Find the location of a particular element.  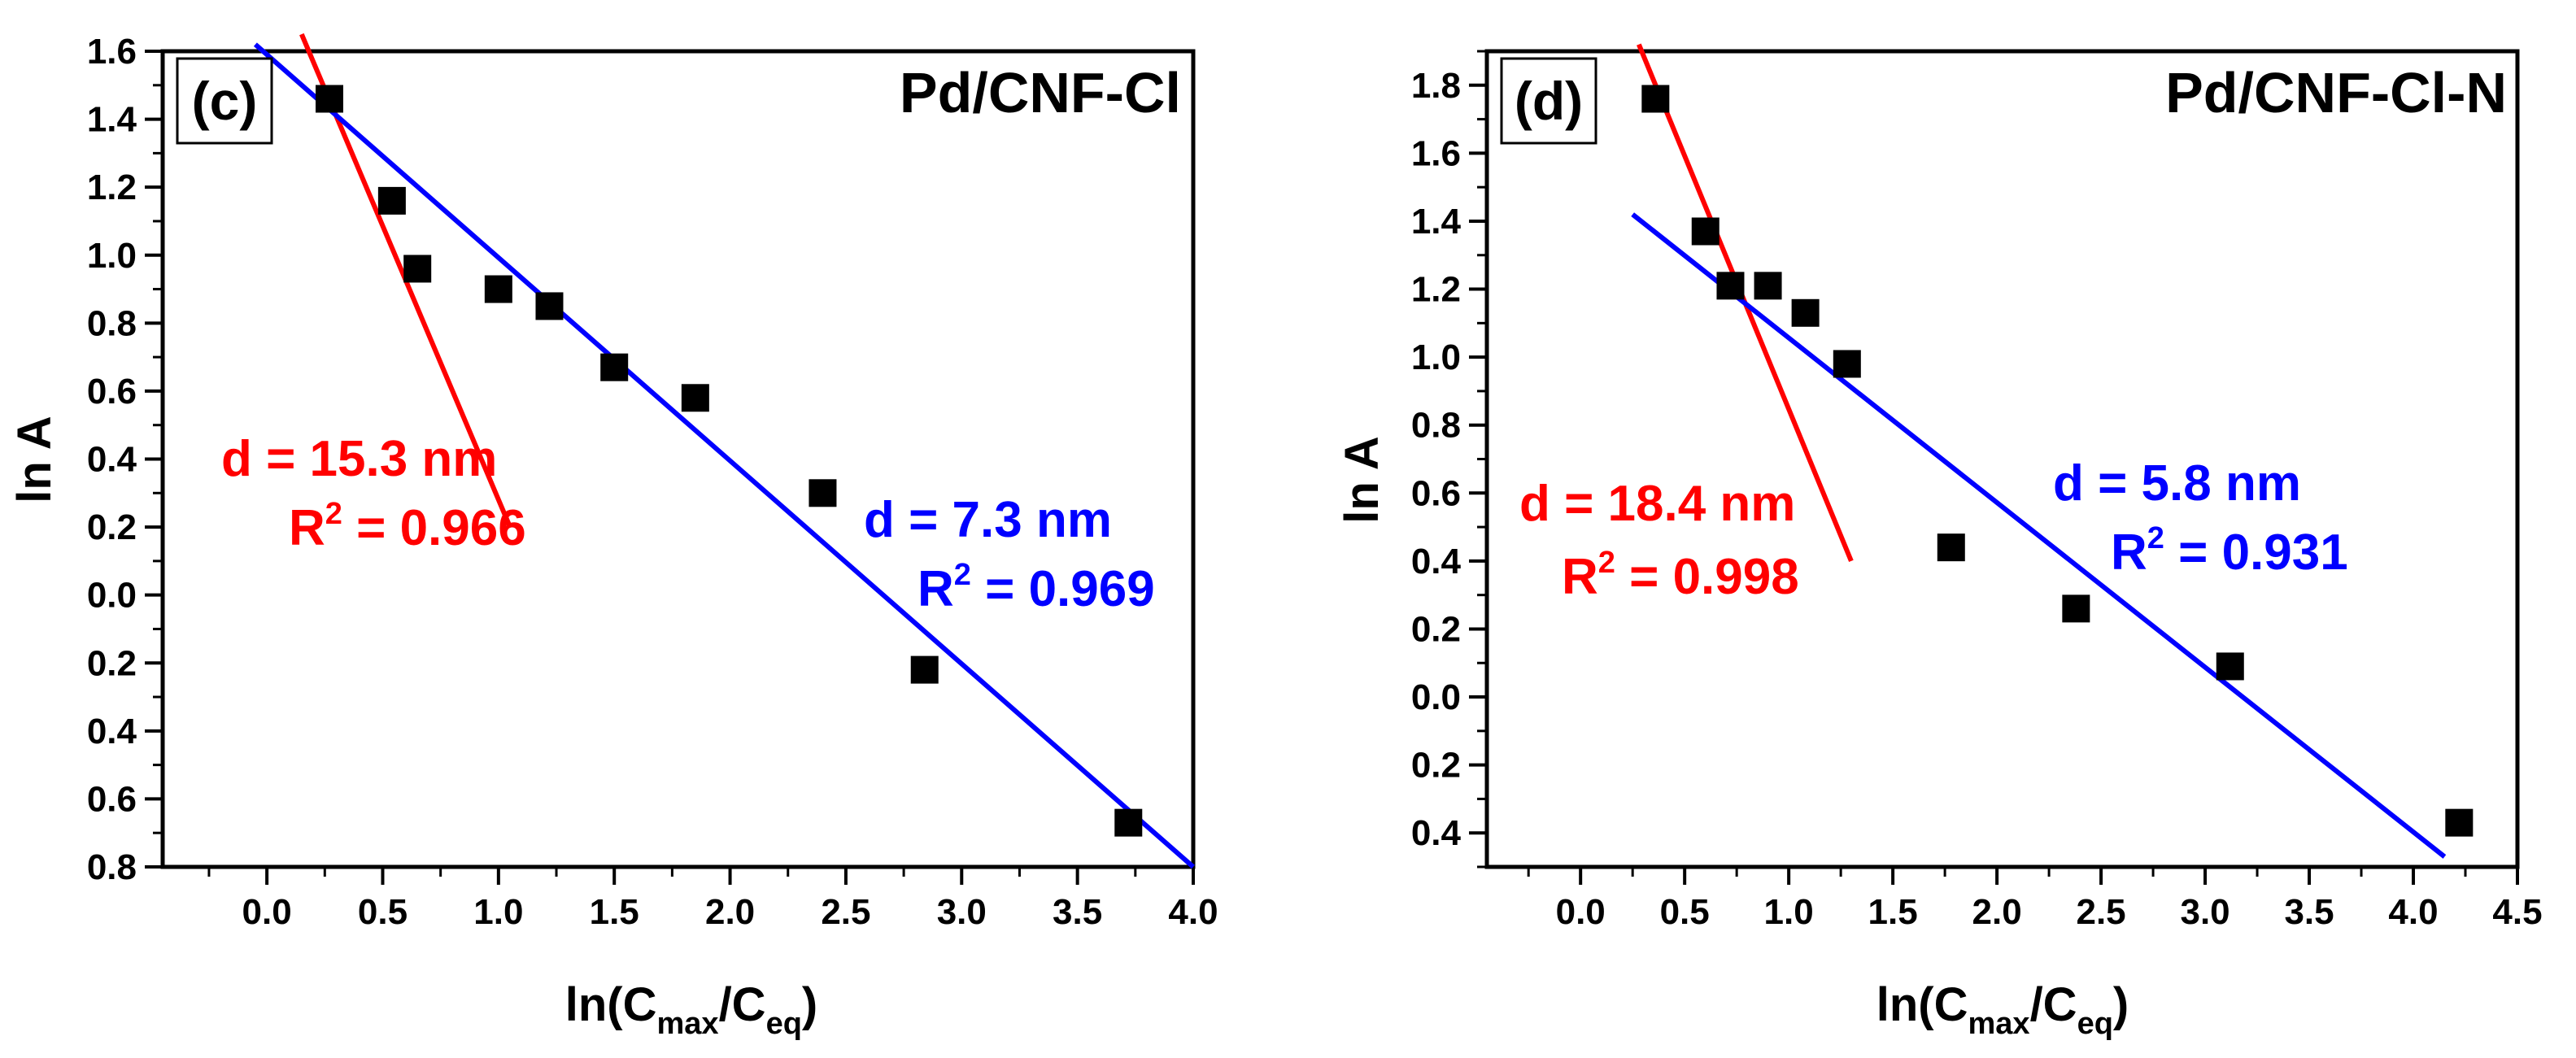

red-d-annotation: d = 18.4 nm is located at coordinates (1657, 504).